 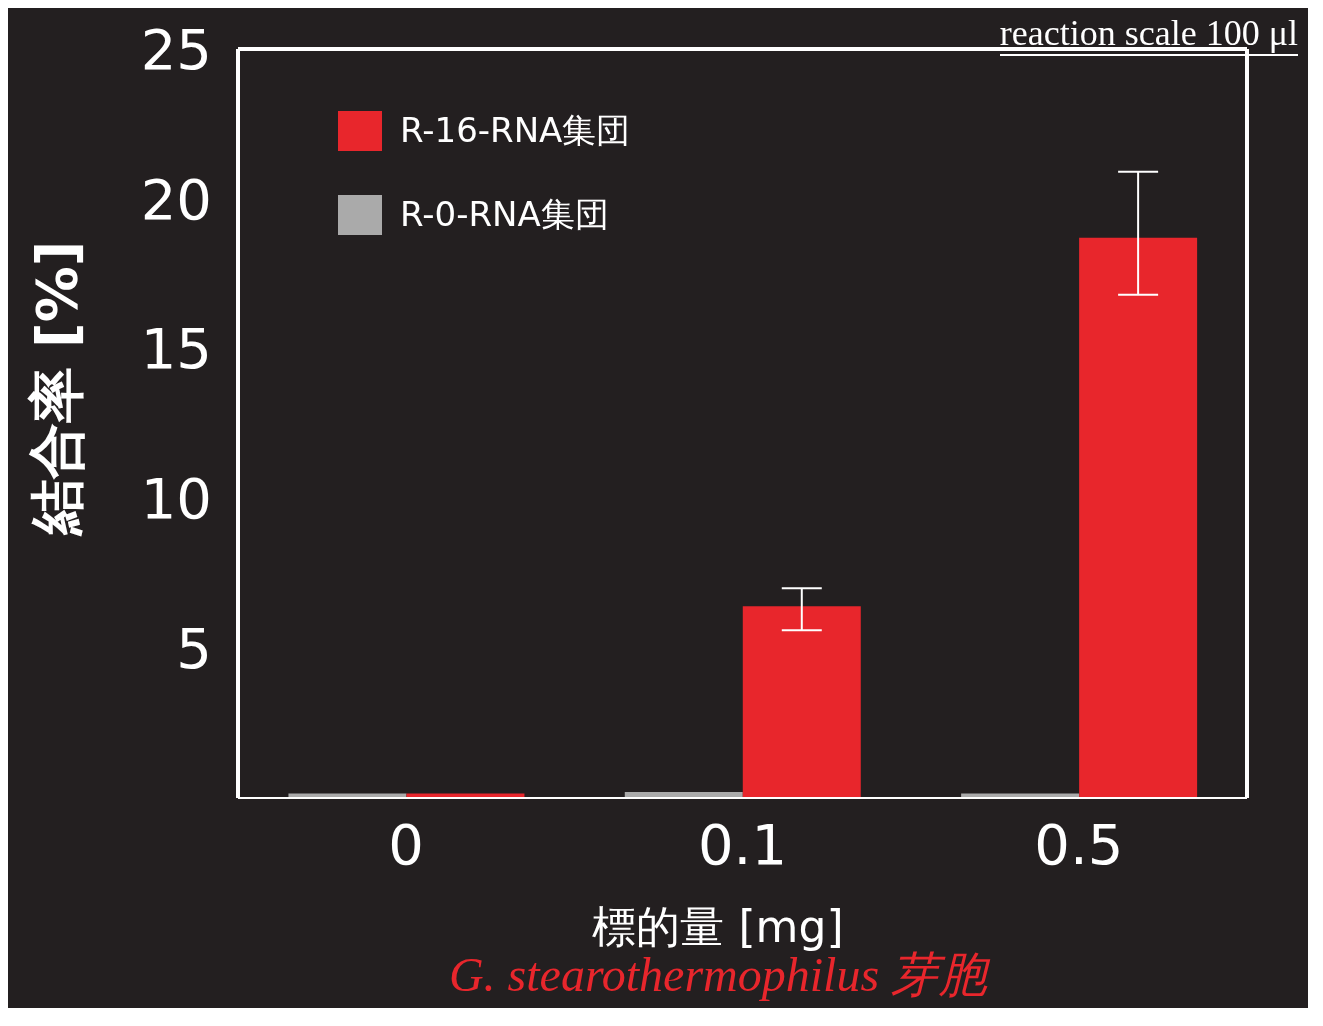 I want to click on y-tick-label: 10, so click(x=176, y=499).